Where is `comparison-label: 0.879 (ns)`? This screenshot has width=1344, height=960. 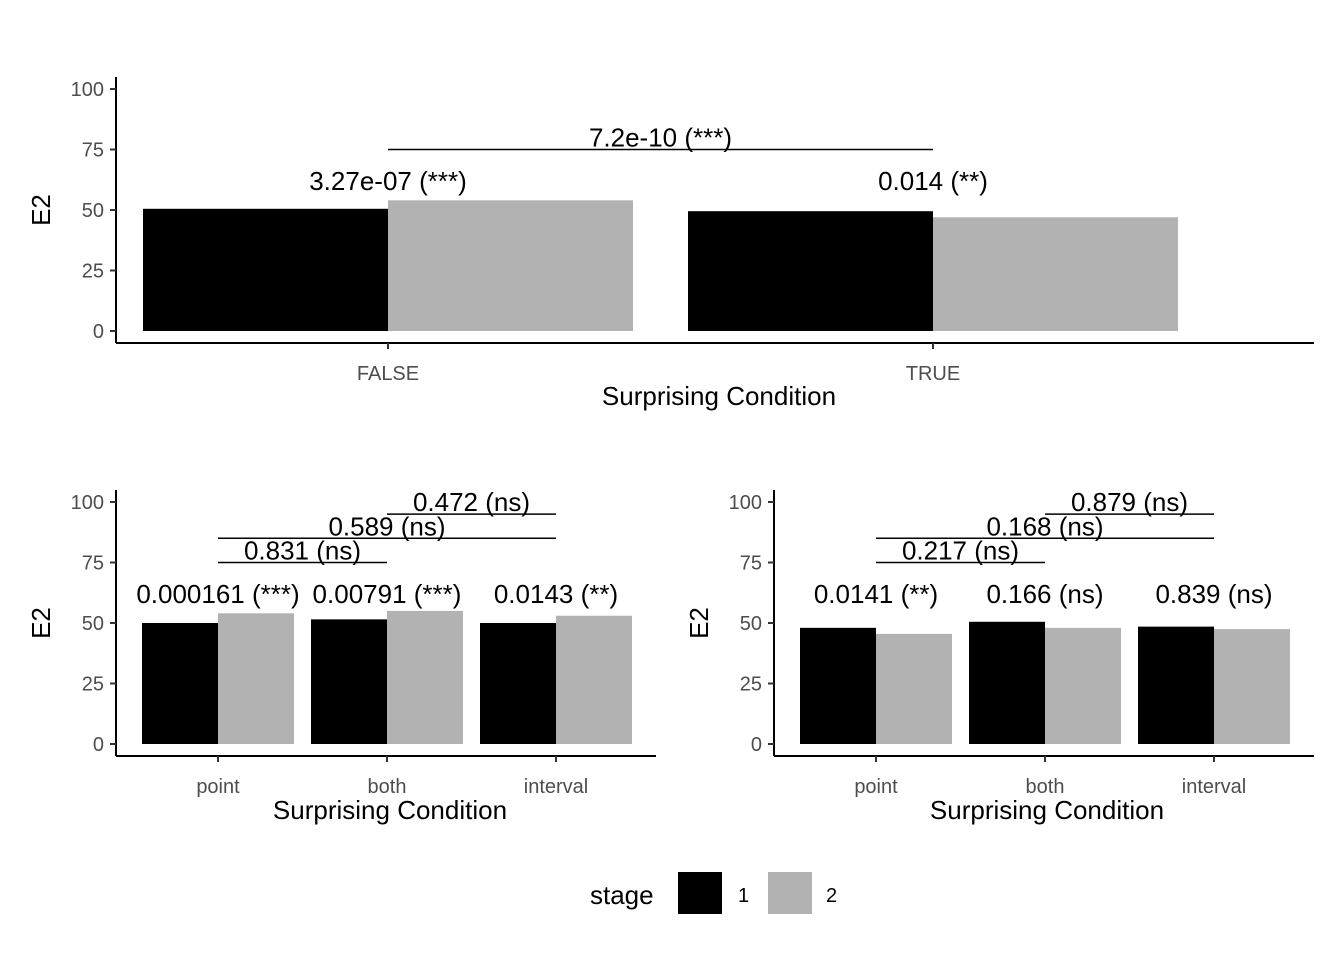 comparison-label: 0.879 (ns) is located at coordinates (1129, 502).